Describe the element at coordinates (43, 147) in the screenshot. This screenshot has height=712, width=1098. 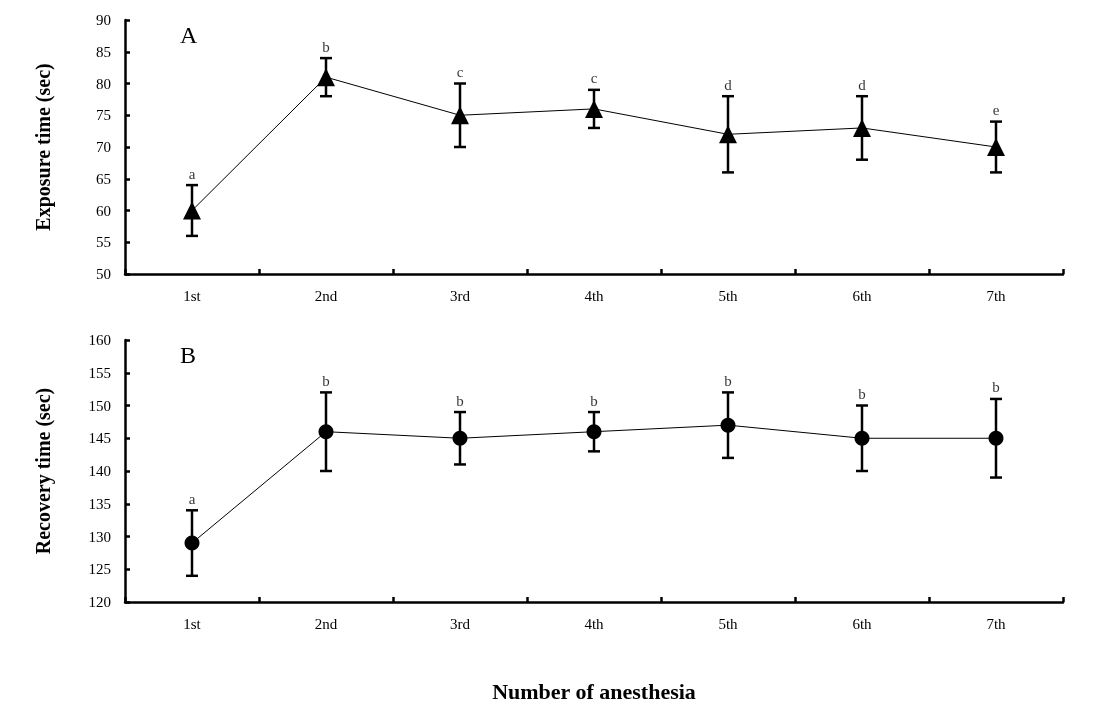
I see `y-axis-title: Exposure time (sec)` at that location.